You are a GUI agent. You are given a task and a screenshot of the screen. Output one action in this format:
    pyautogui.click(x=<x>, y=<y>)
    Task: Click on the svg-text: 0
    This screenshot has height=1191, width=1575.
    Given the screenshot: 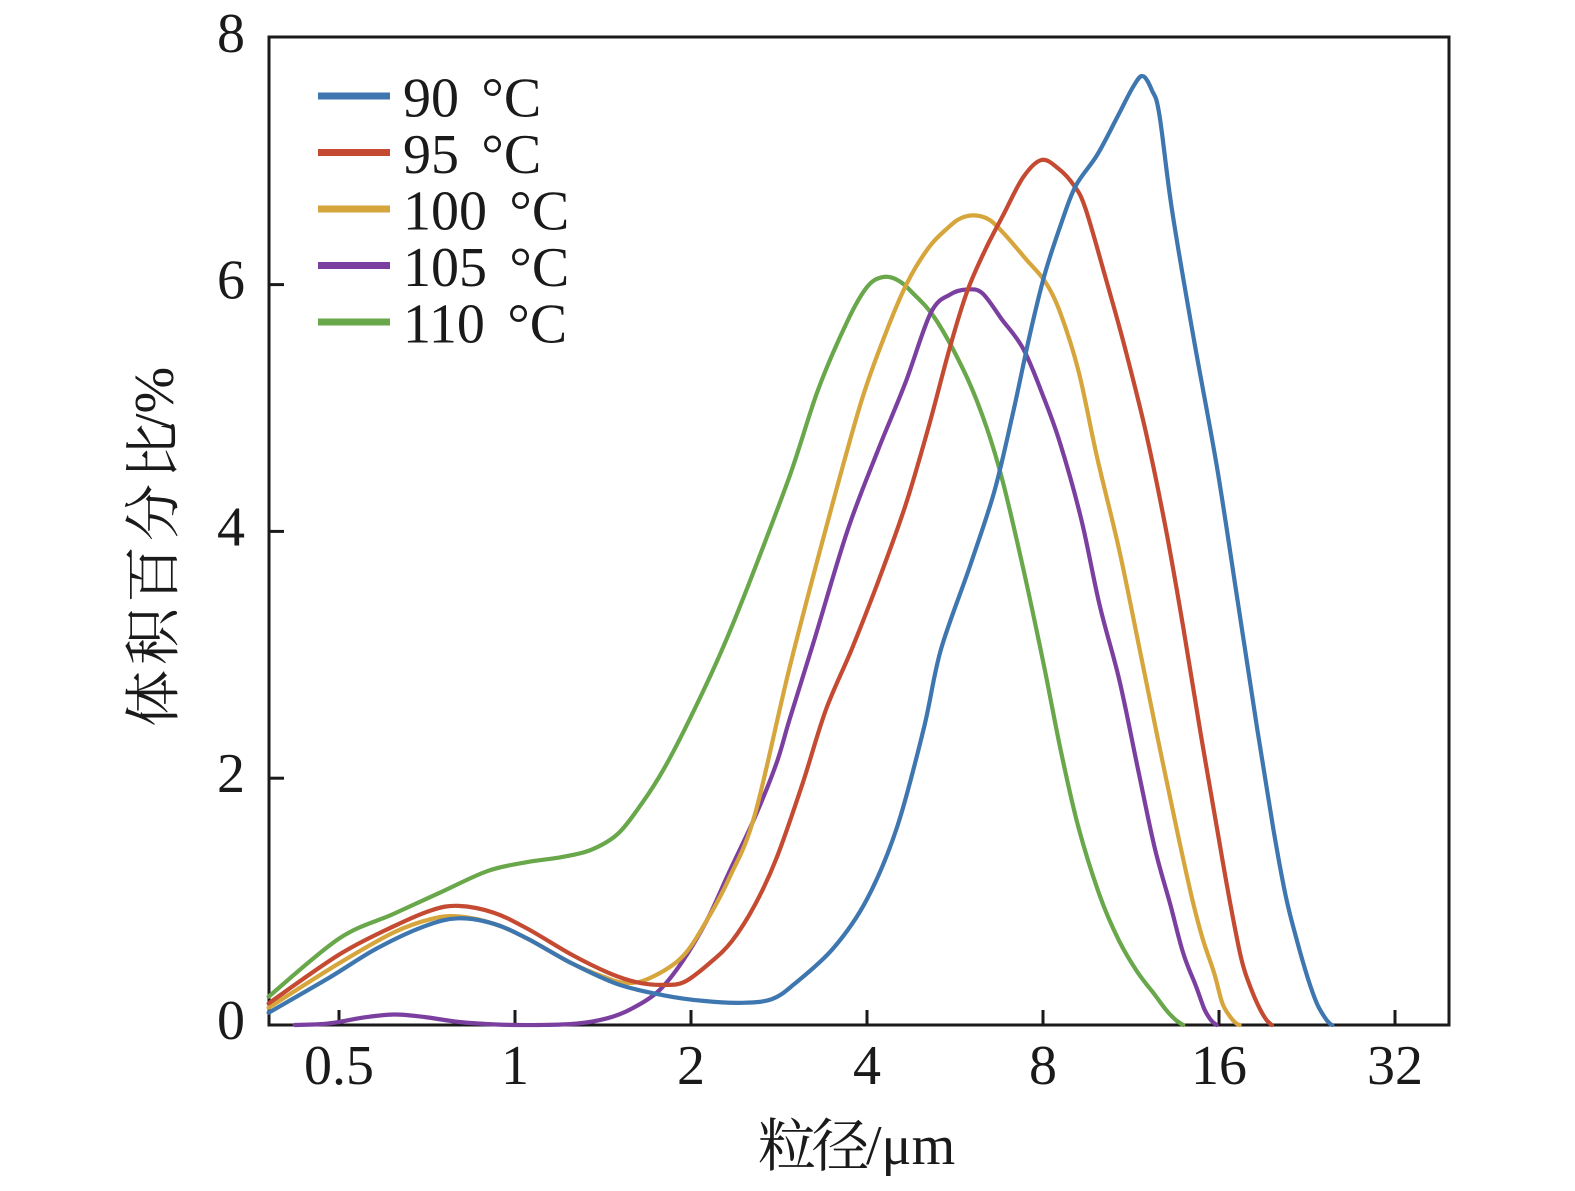 What is the action you would take?
    pyautogui.click(x=231, y=1021)
    